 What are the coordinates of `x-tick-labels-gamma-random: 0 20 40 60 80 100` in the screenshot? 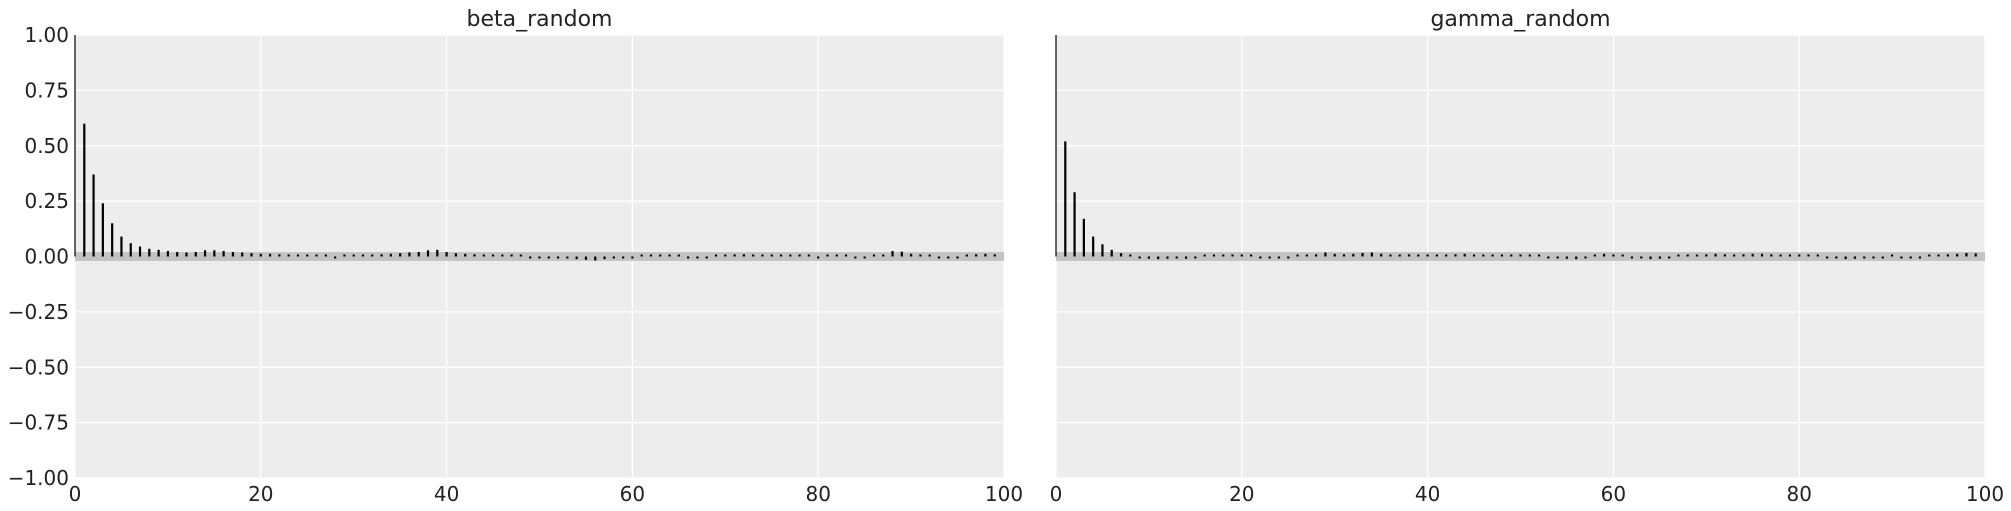 It's located at (1527, 494).